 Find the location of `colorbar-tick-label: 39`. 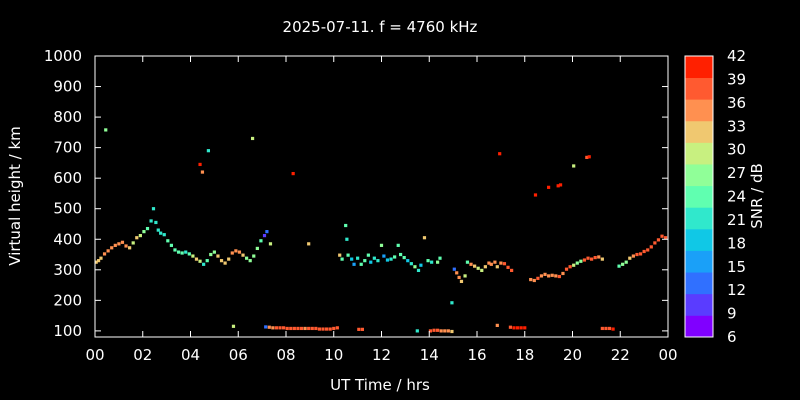

colorbar-tick-label: 39 is located at coordinates (736, 79).